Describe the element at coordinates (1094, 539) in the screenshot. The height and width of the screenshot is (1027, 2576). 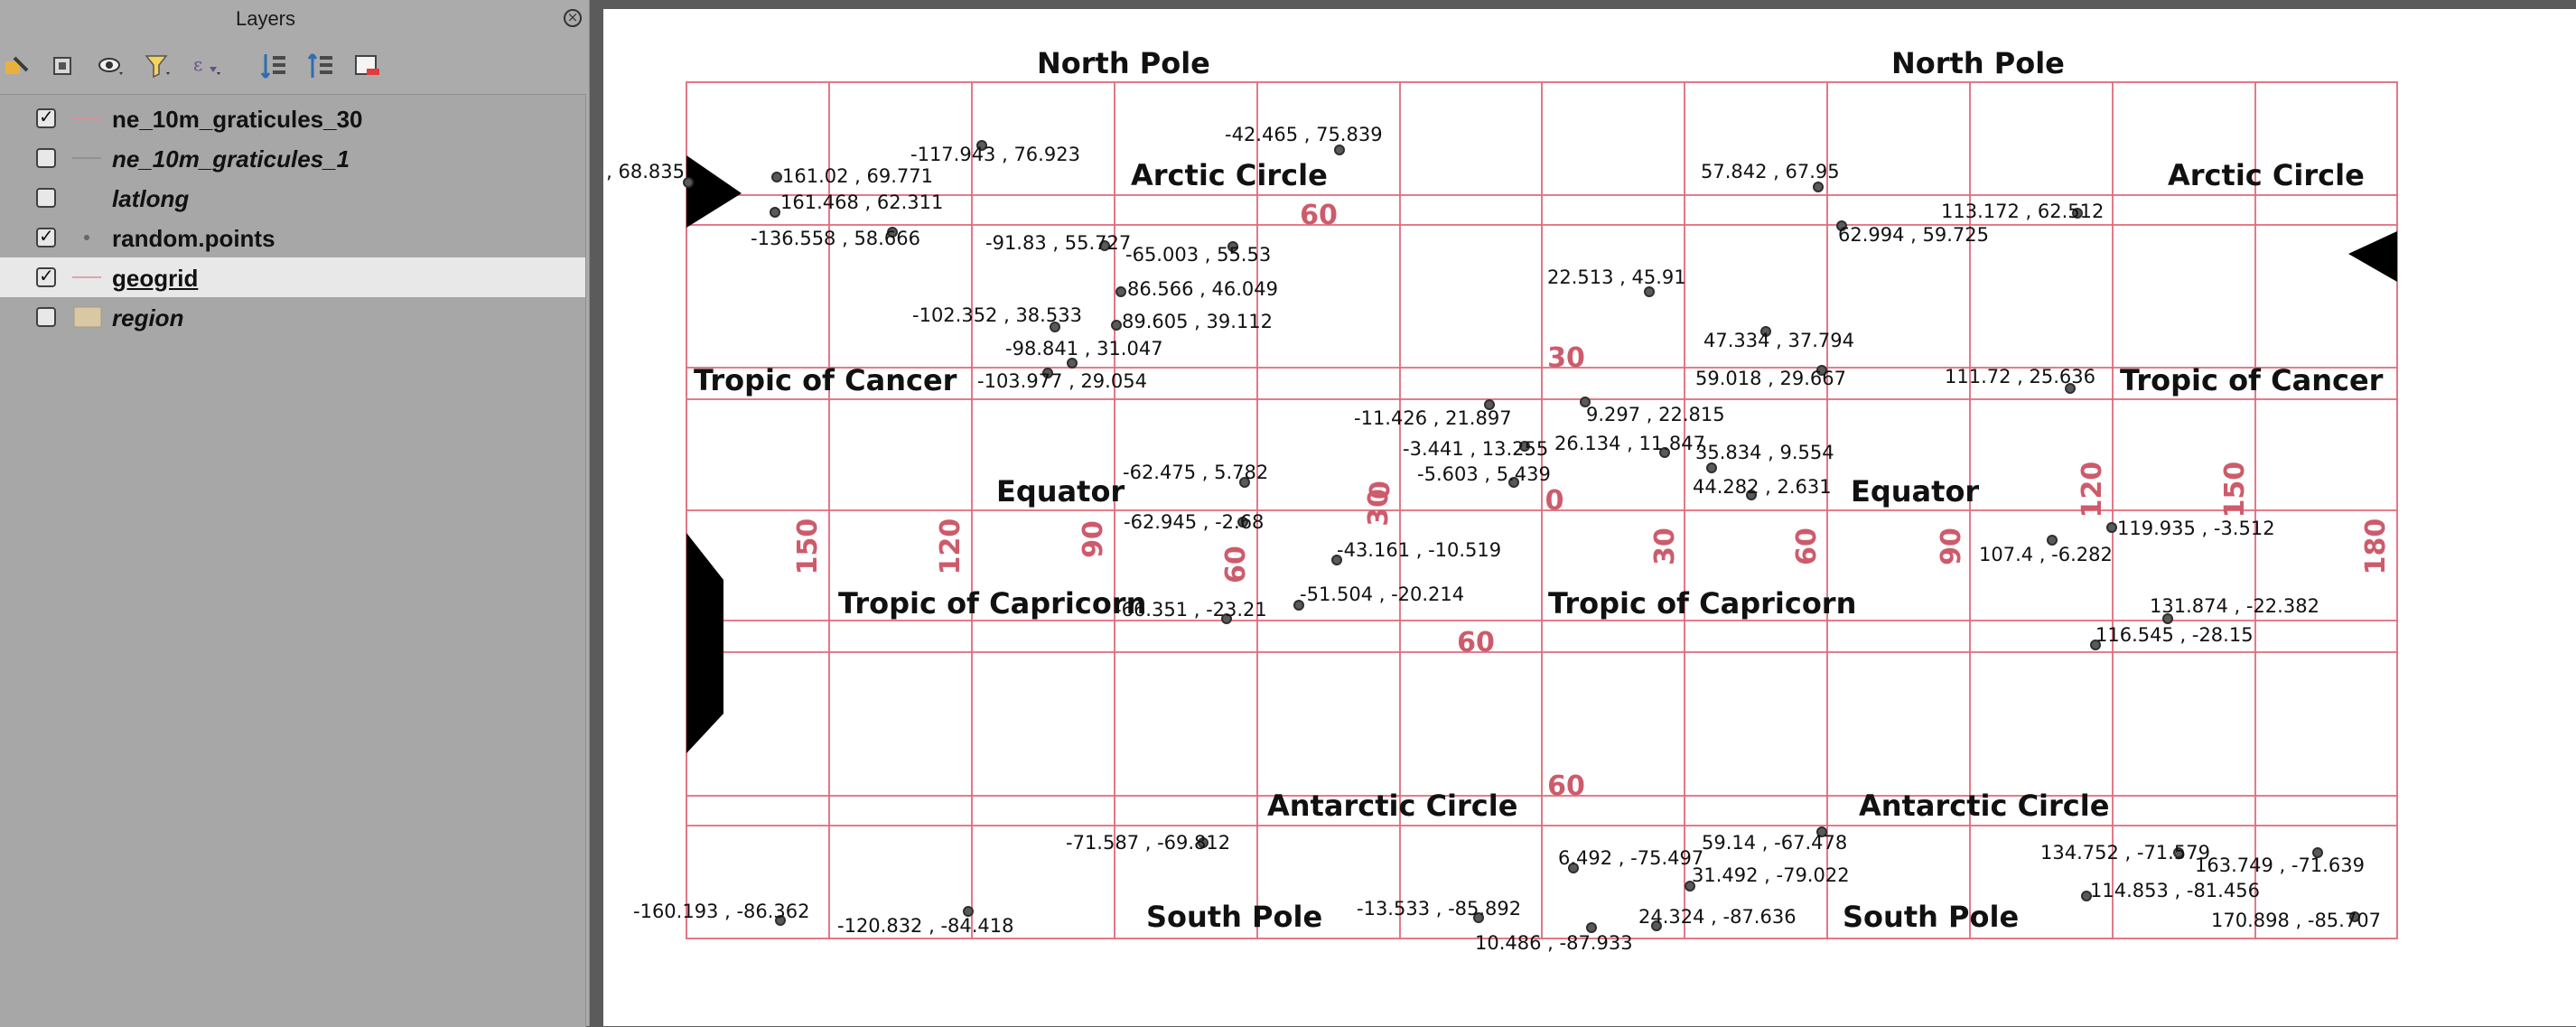
I see `grid-number: 90` at that location.